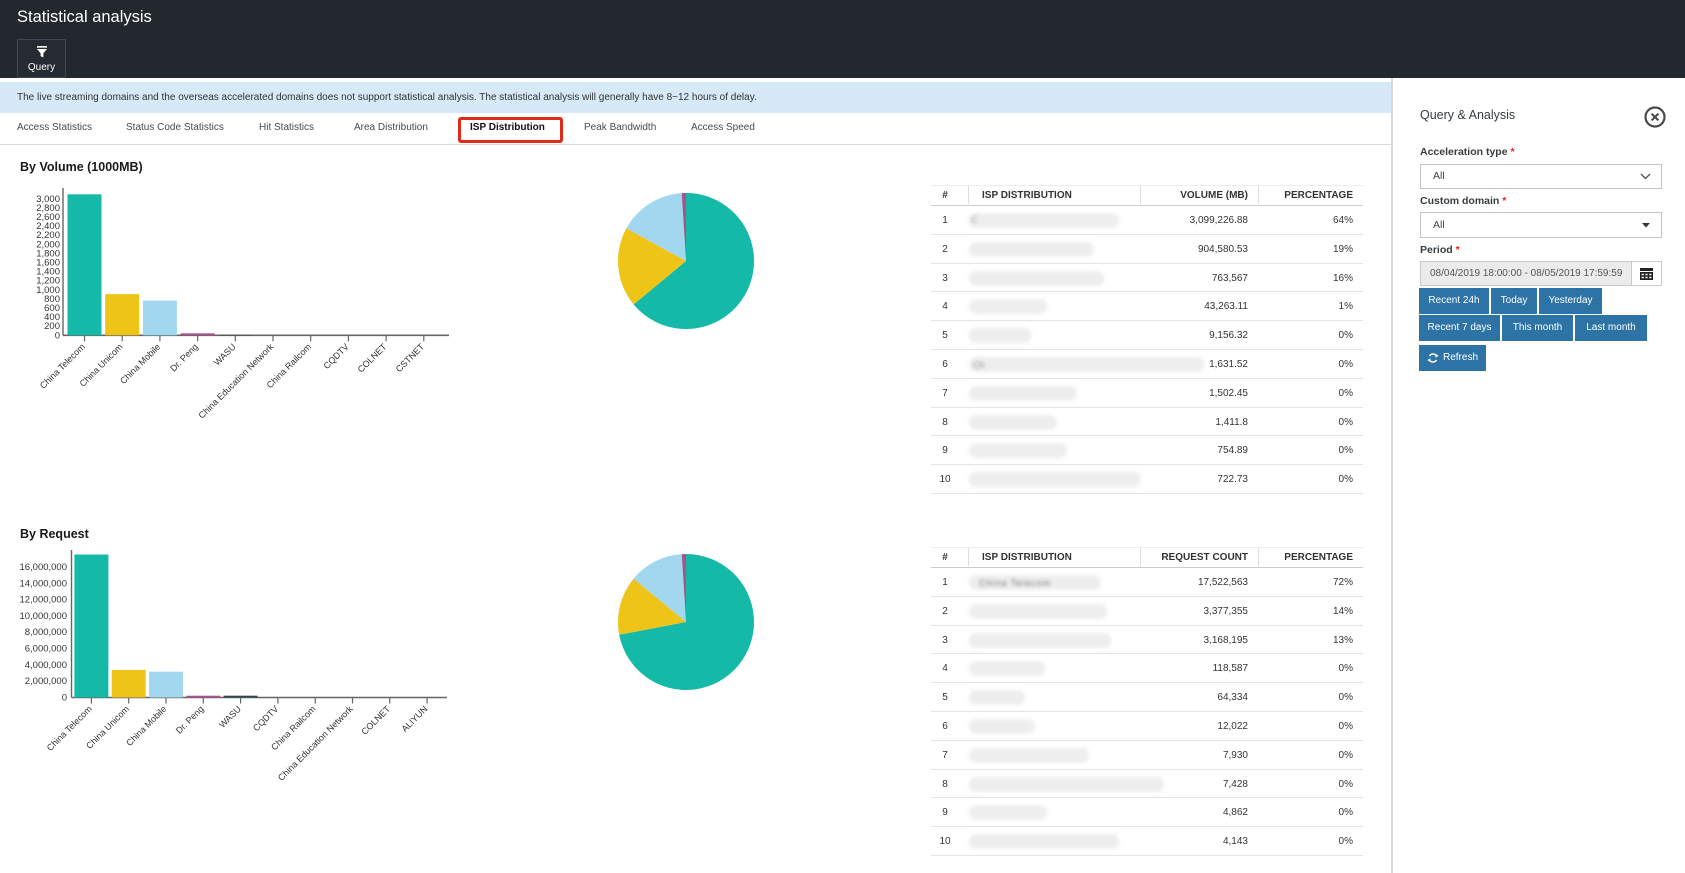  What do you see at coordinates (48, 226) in the screenshot?
I see `svg-text: 2,400` at bounding box center [48, 226].